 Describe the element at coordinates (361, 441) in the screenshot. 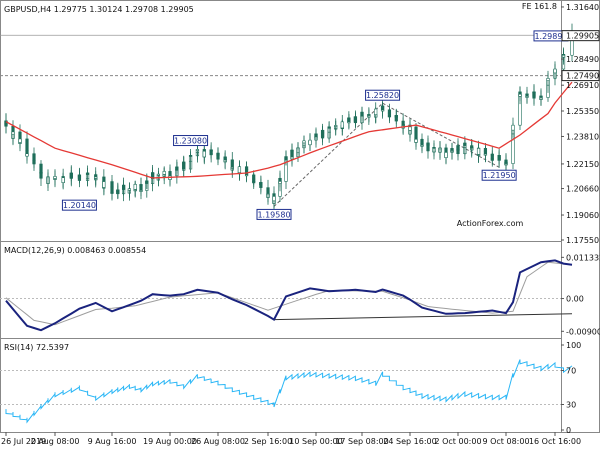

I see `x-tick-label: 17 Sep 08:00` at that location.